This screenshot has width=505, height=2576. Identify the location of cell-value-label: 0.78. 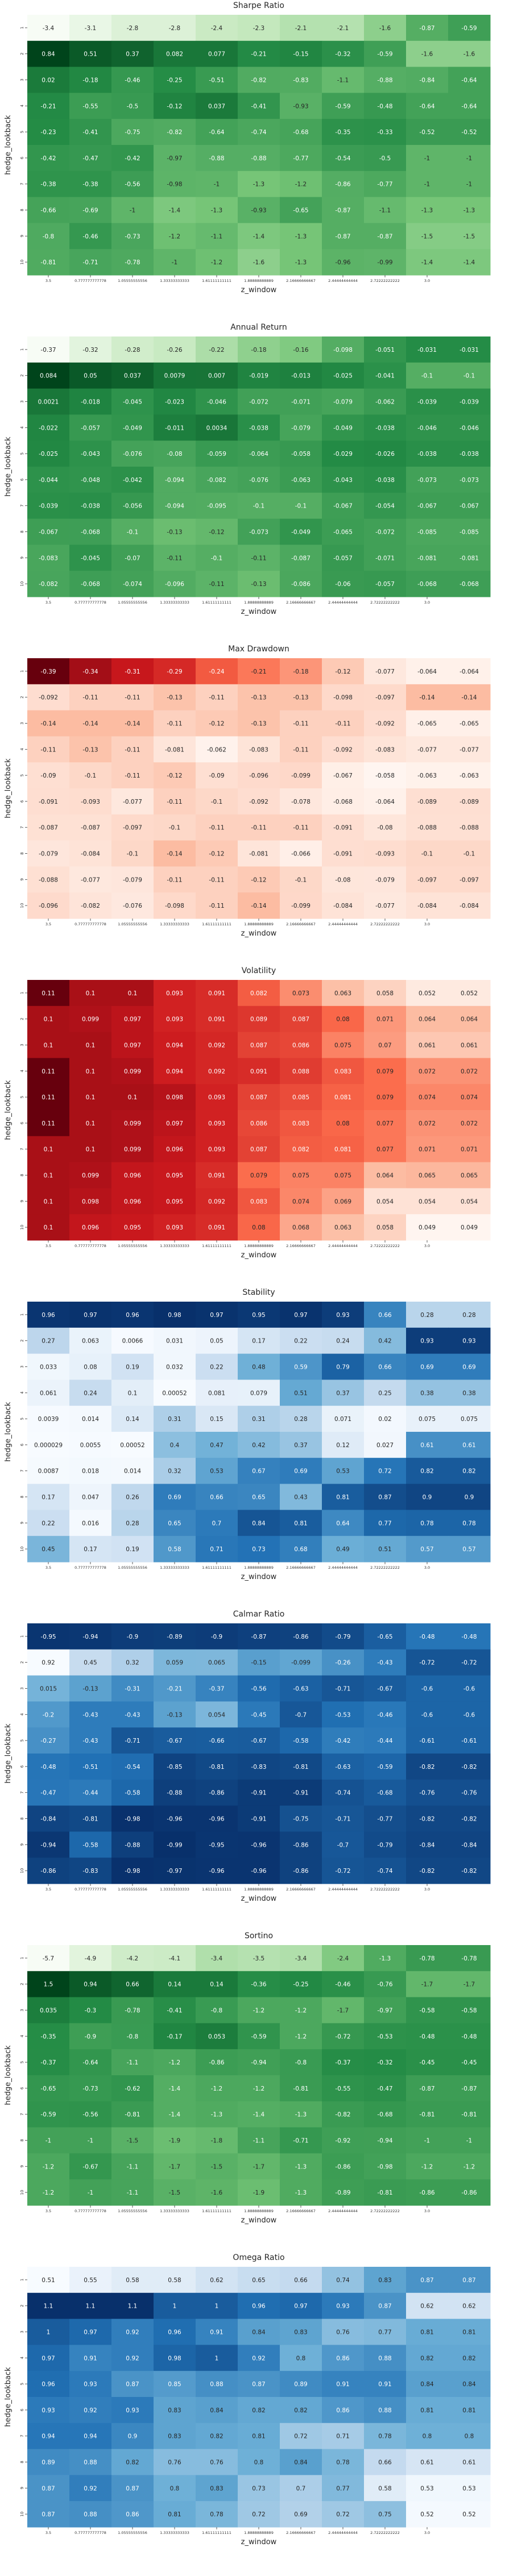
(469, 1524).